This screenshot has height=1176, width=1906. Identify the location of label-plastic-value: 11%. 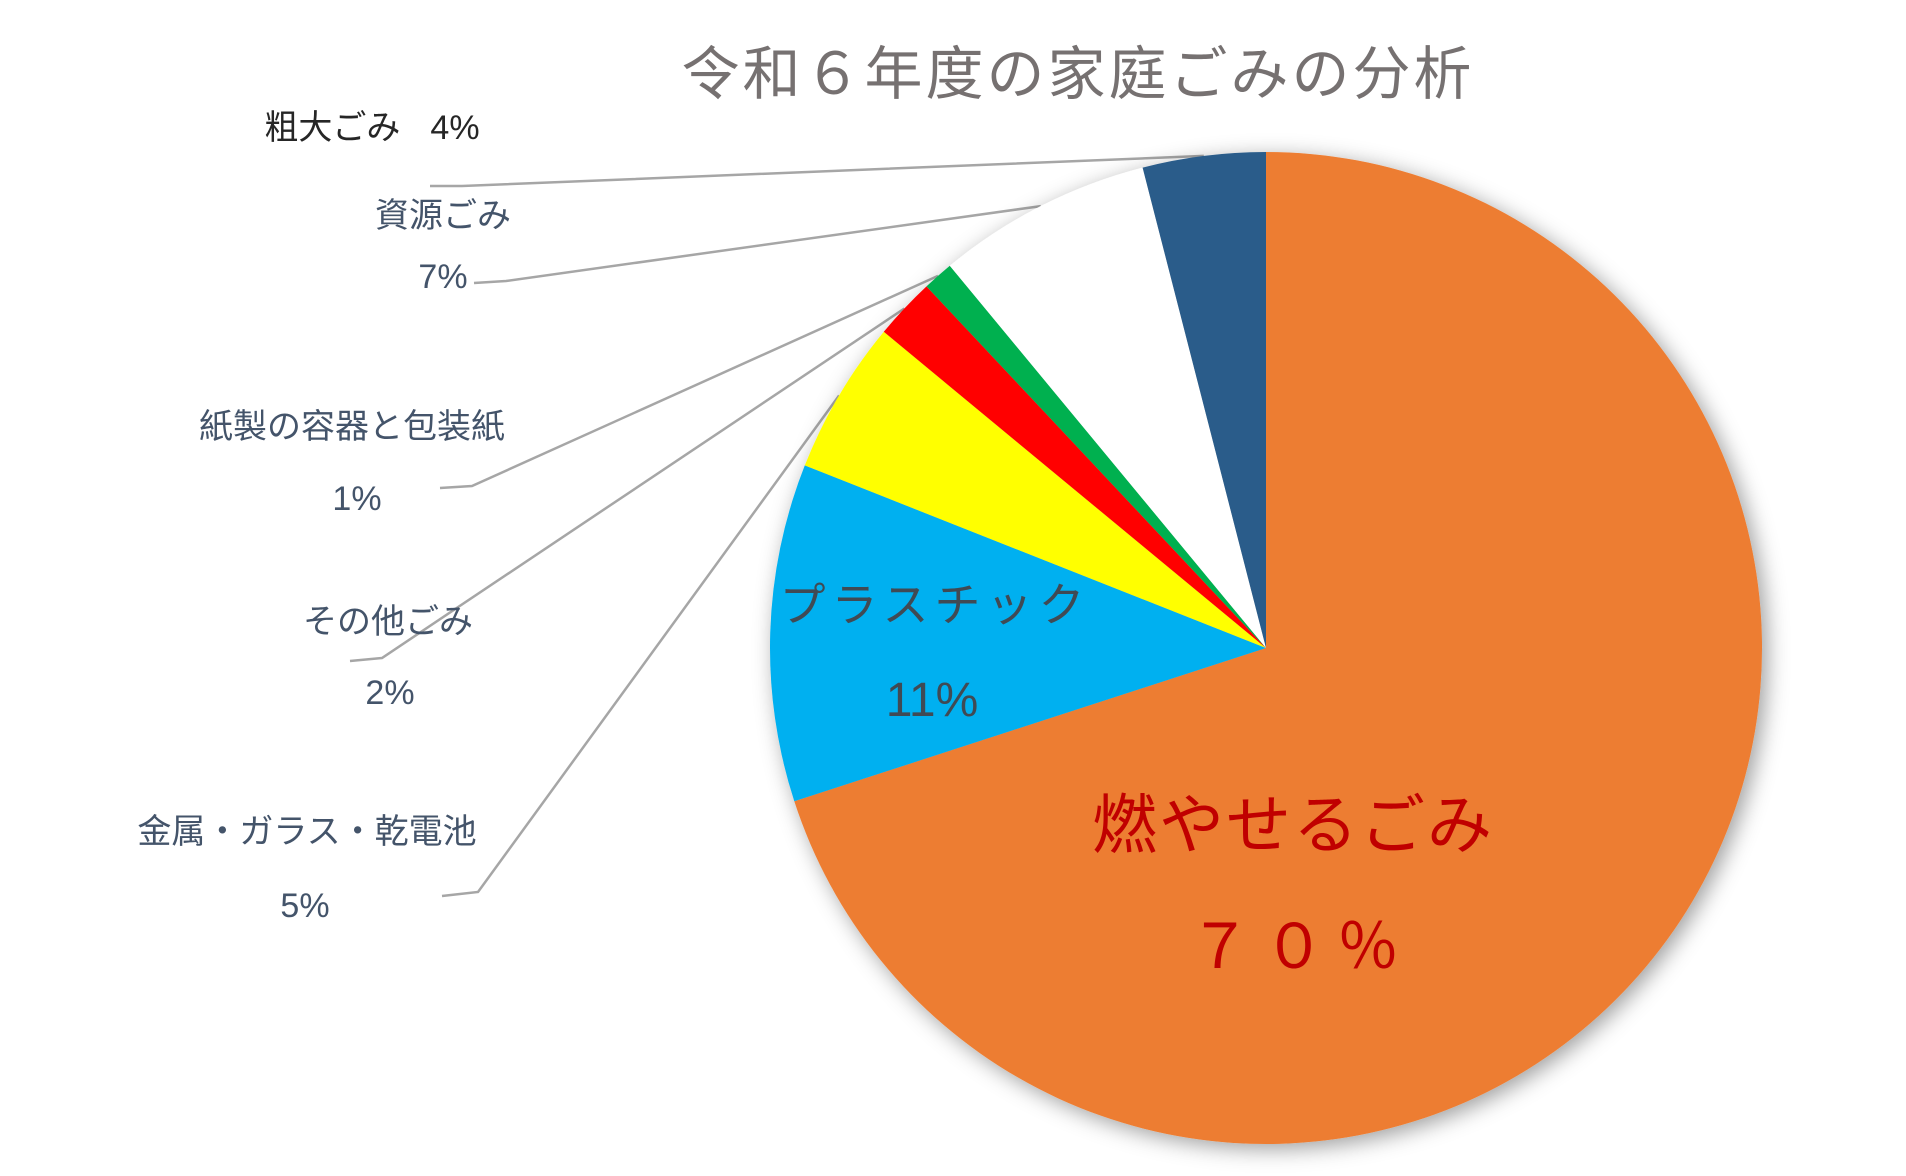
(932, 700).